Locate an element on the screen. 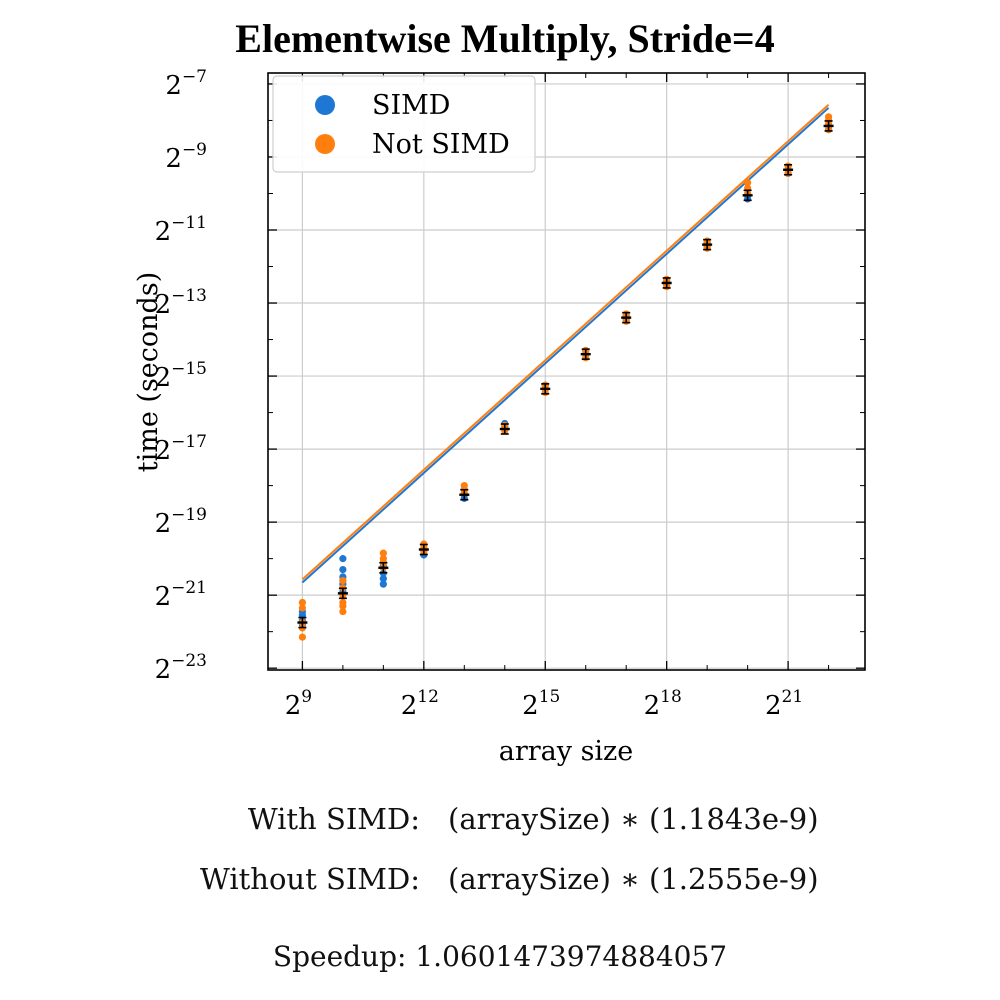  legend: SIMD Not SIMD is located at coordinates (404, 124).